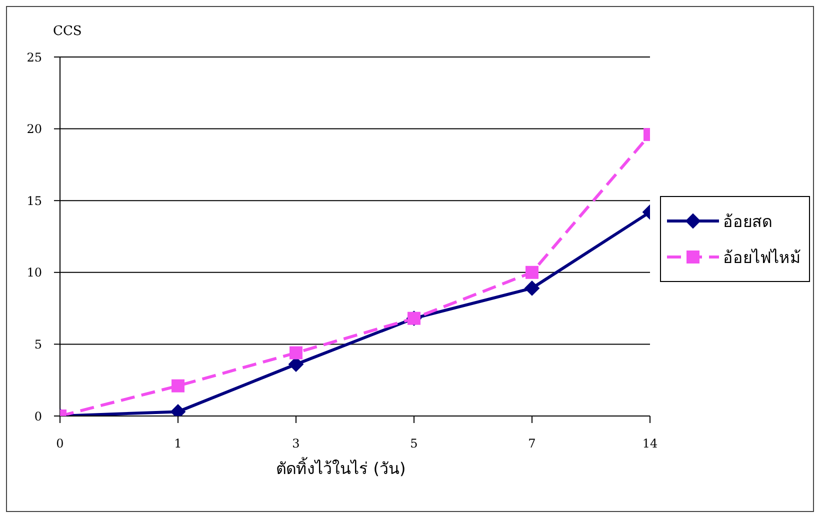  What do you see at coordinates (414, 443) in the screenshot?
I see `x-tick-label: 5` at bounding box center [414, 443].